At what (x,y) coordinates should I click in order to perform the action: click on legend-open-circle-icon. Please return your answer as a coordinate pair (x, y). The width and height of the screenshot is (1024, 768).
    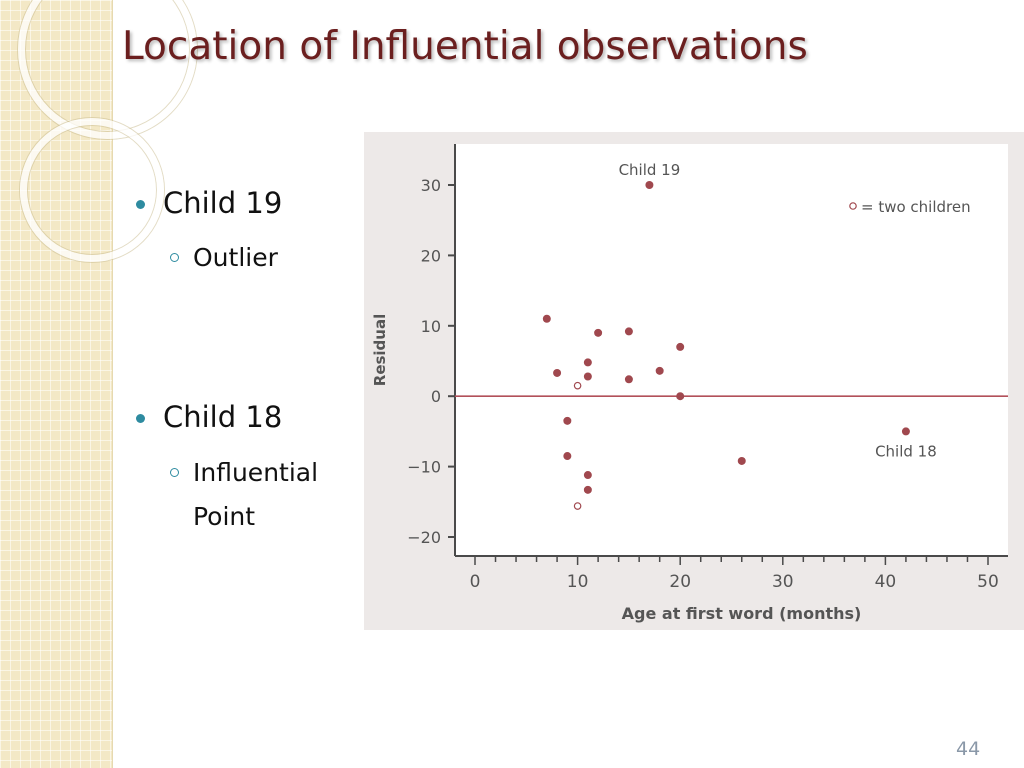
    Looking at the image, I should click on (853, 206).